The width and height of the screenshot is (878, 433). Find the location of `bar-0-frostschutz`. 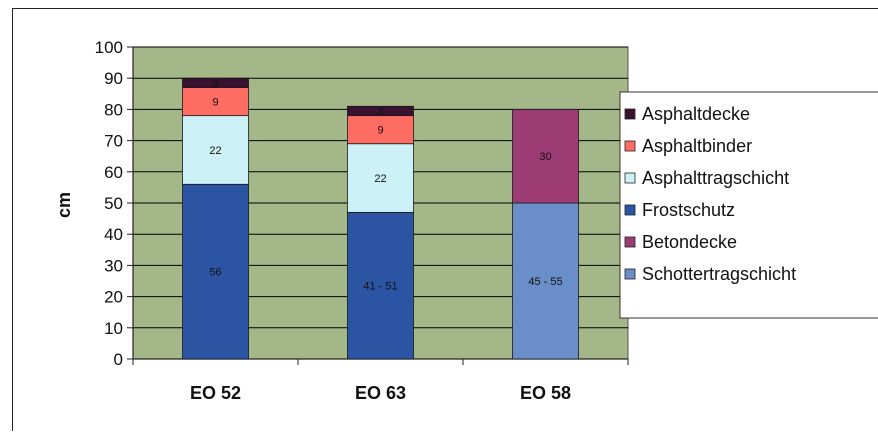

bar-0-frostschutz is located at coordinates (215, 271).